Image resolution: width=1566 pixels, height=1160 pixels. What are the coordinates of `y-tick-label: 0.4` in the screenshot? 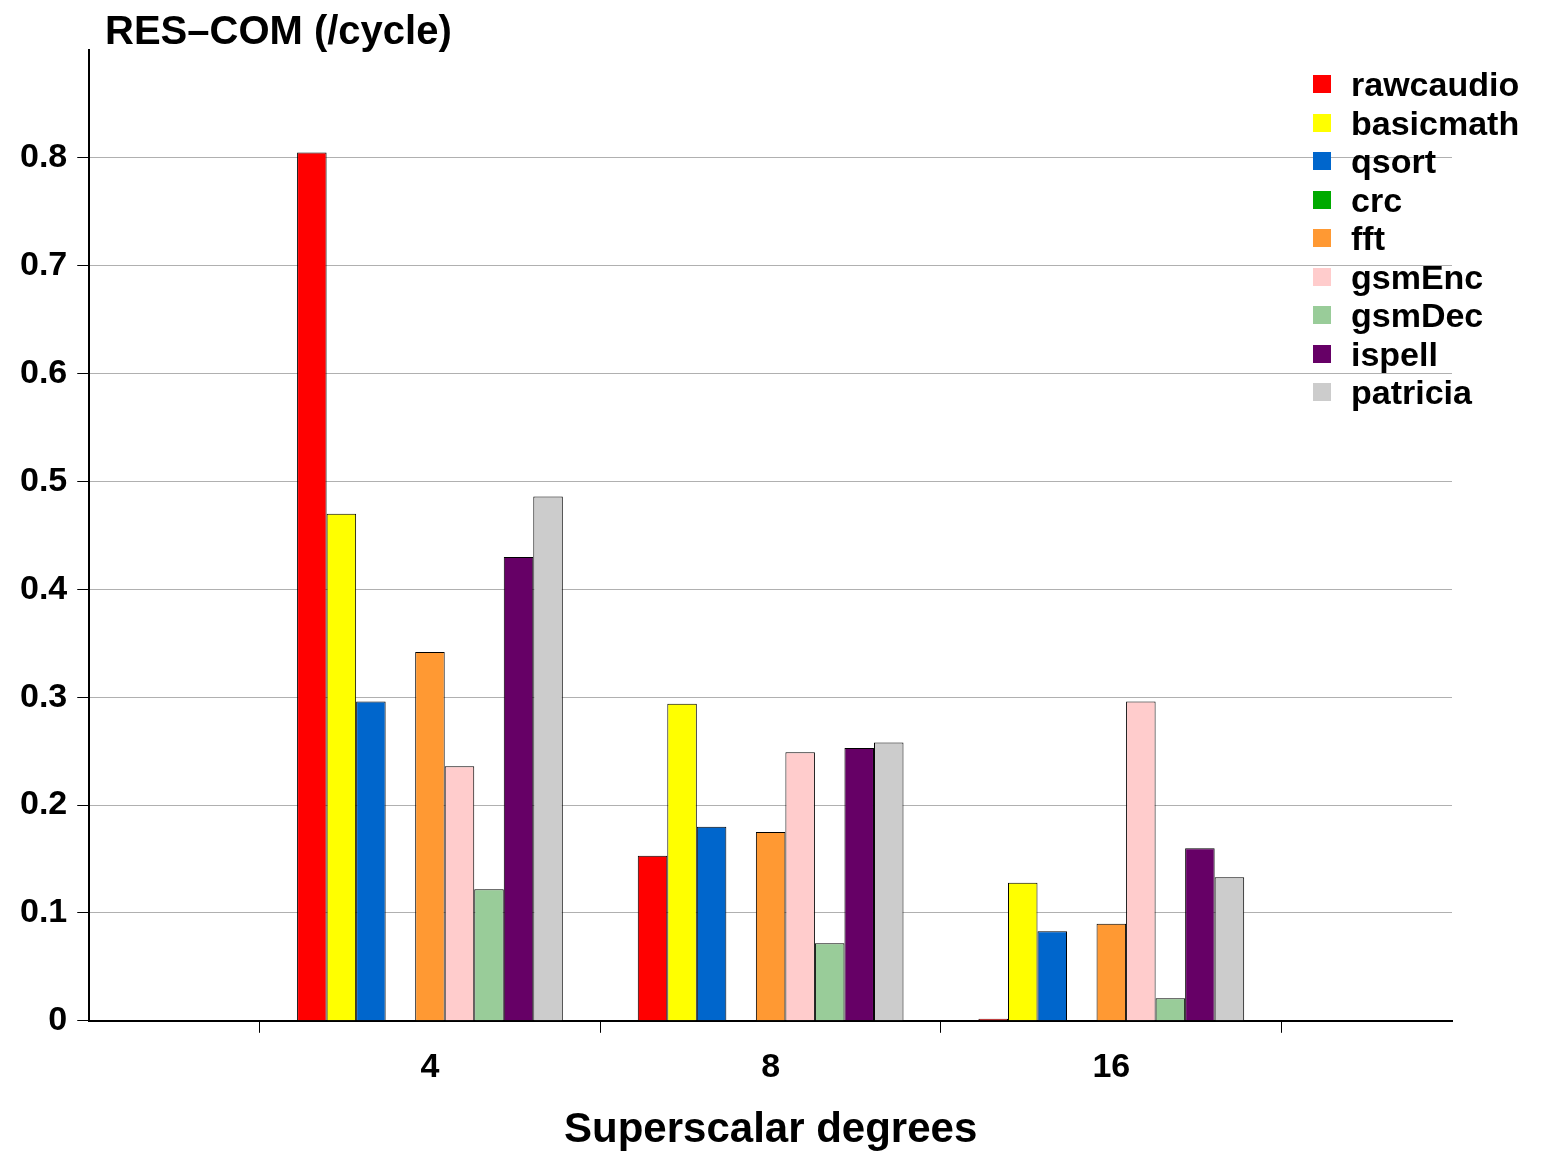 It's located at (44, 586).